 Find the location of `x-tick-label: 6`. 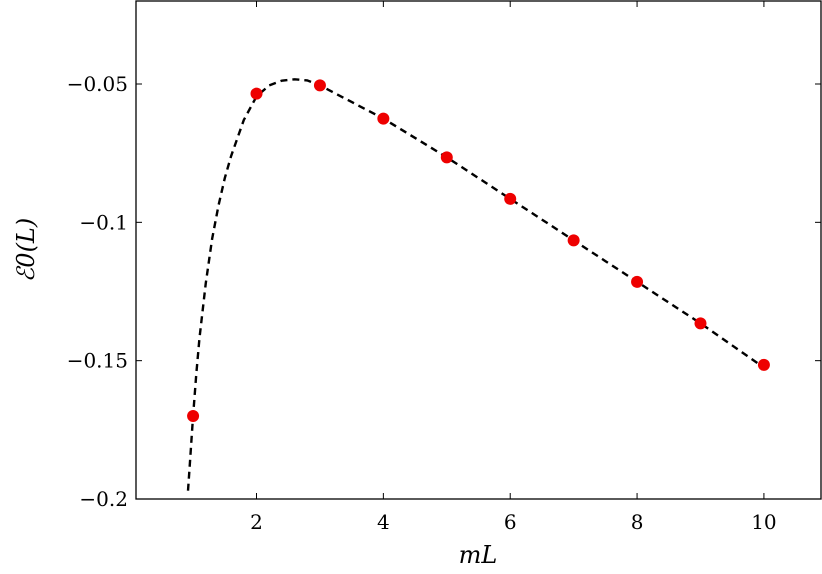

x-tick-label: 6 is located at coordinates (510, 522).